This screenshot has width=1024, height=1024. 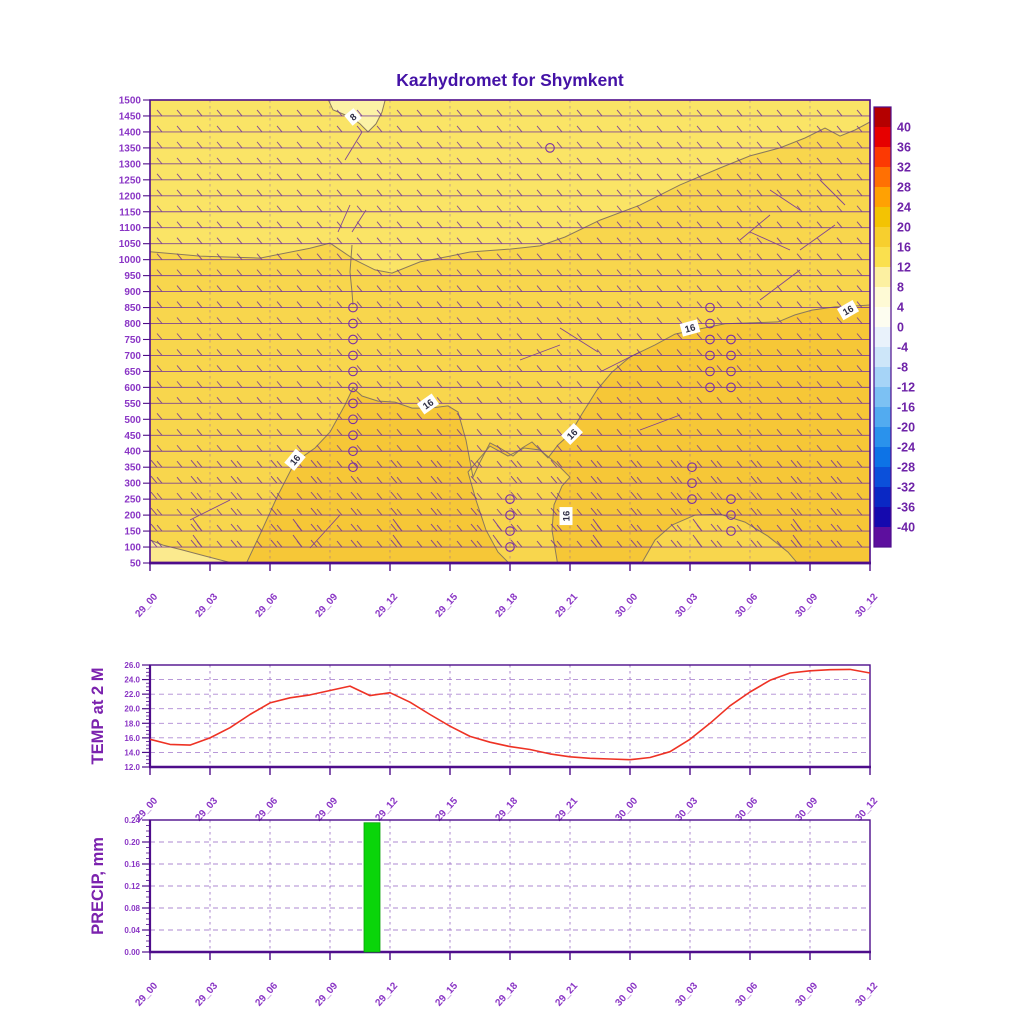 What do you see at coordinates (132, 886) in the screenshot?
I see `svg-text: 0.12` at bounding box center [132, 886].